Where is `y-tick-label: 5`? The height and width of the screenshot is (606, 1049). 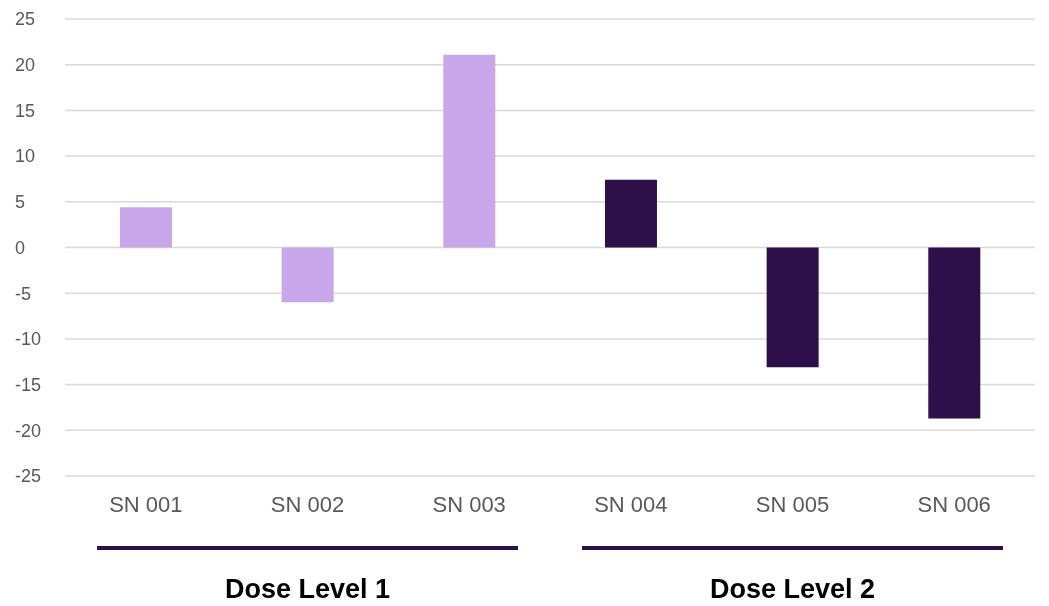
y-tick-label: 5 is located at coordinates (20, 202).